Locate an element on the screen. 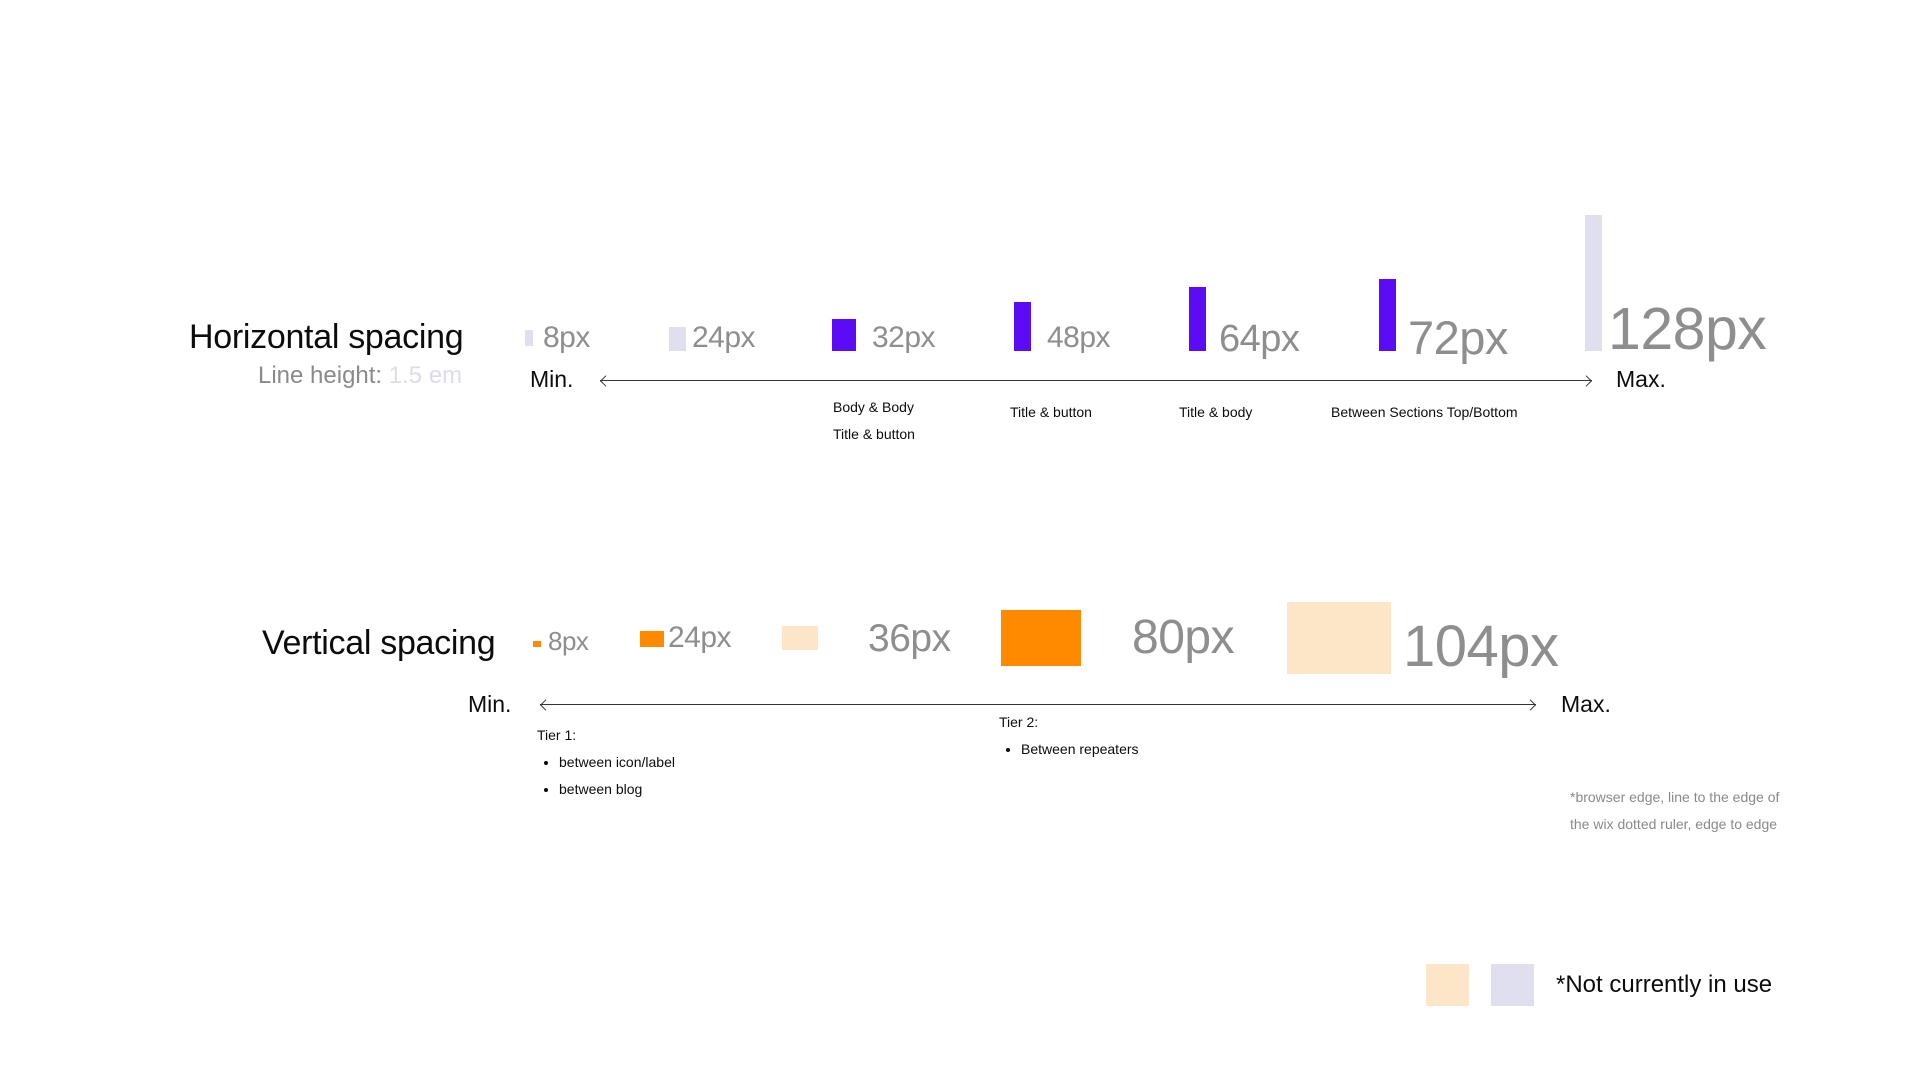  h-label-24px: 24px is located at coordinates (724, 337).